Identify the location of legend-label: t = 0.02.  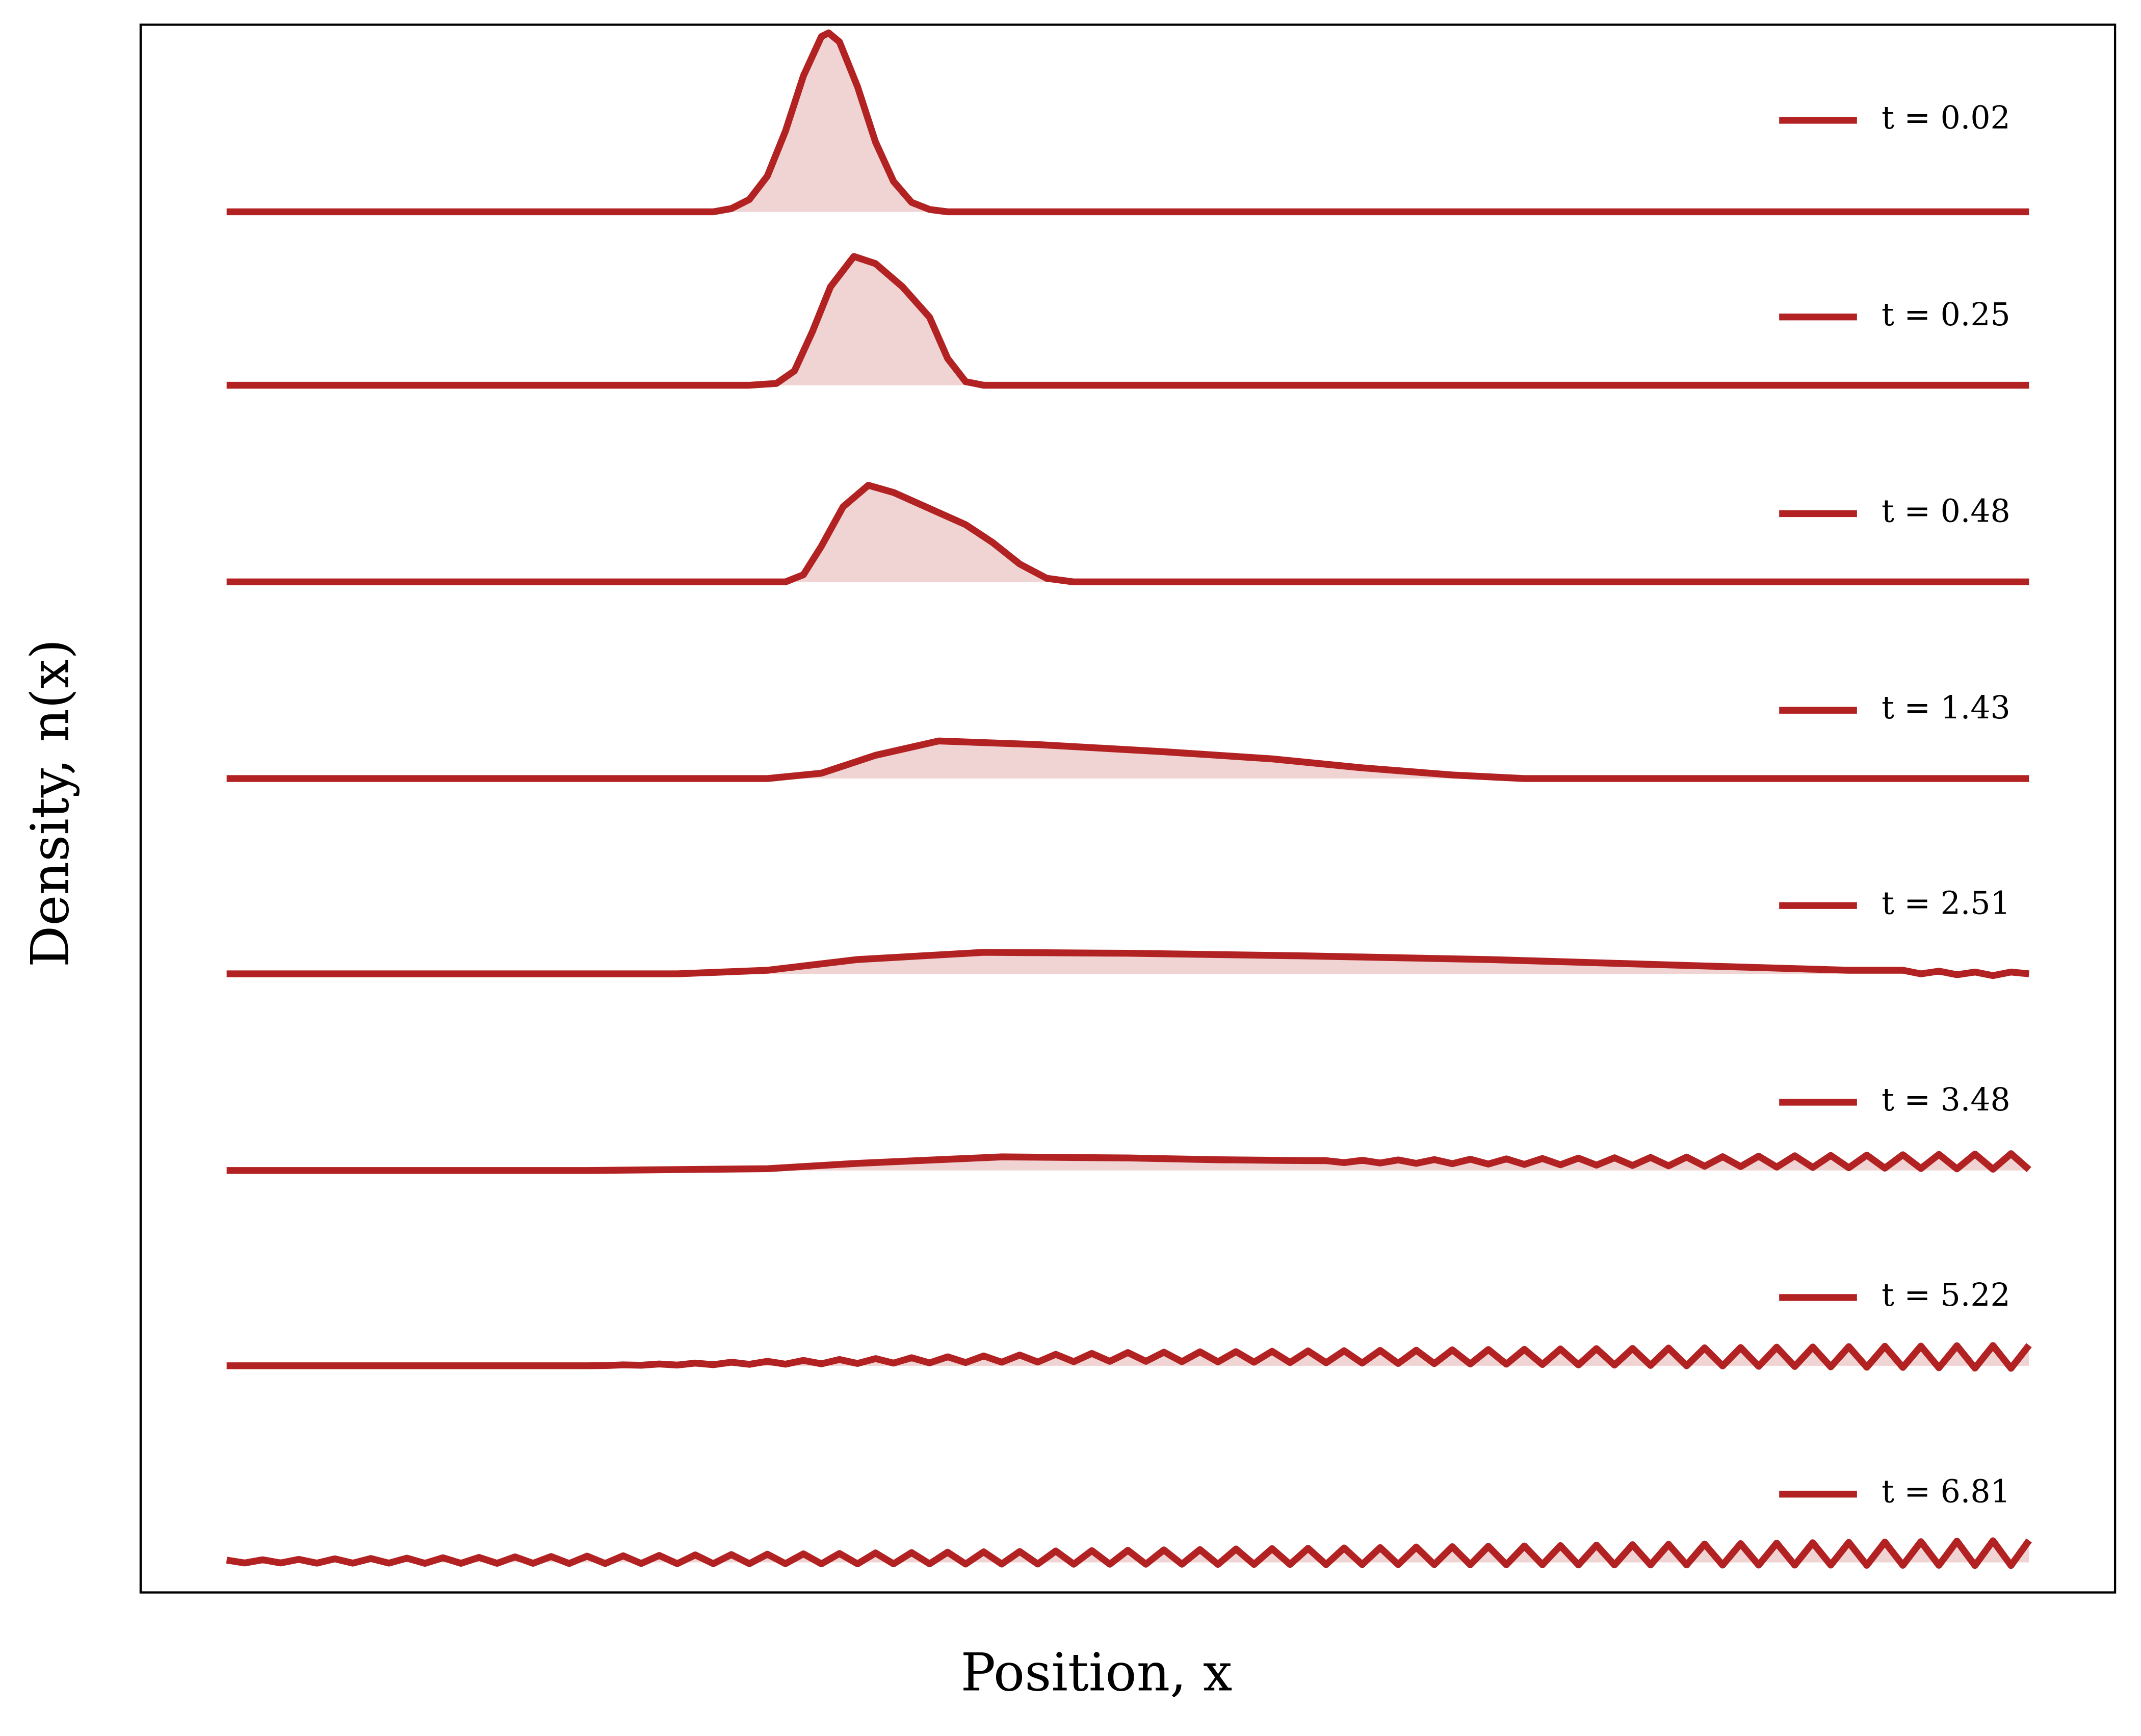
(1946, 117).